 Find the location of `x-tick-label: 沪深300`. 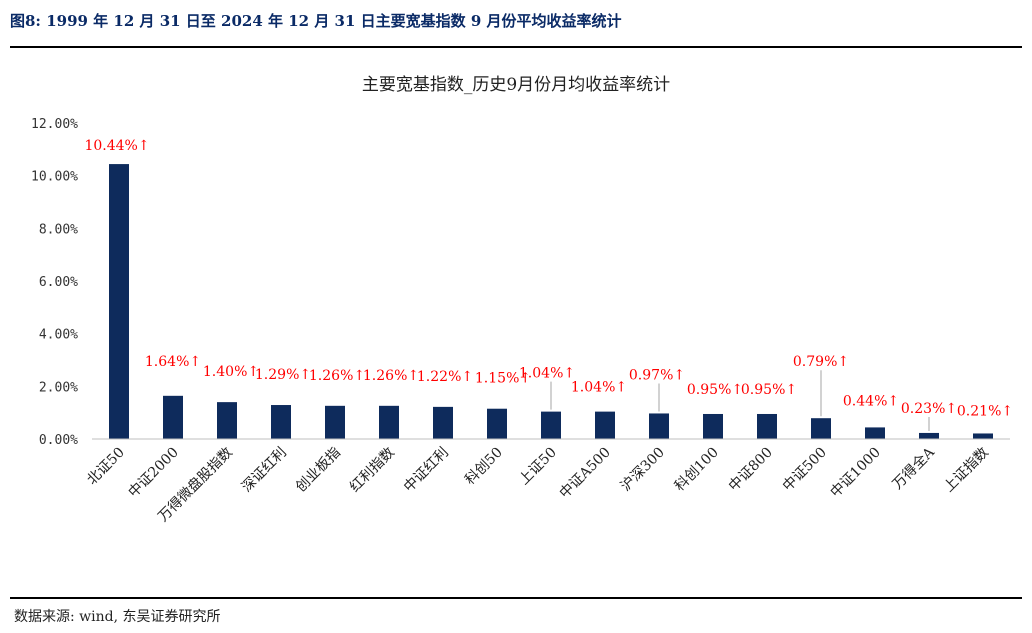

x-tick-label: 沪深300 is located at coordinates (643, 470).